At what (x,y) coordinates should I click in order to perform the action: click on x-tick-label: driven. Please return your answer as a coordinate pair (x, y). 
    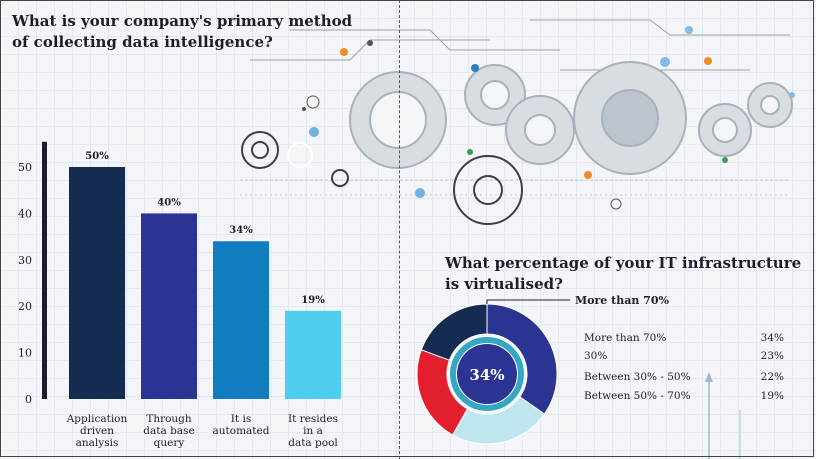
    Looking at the image, I should click on (97, 431).